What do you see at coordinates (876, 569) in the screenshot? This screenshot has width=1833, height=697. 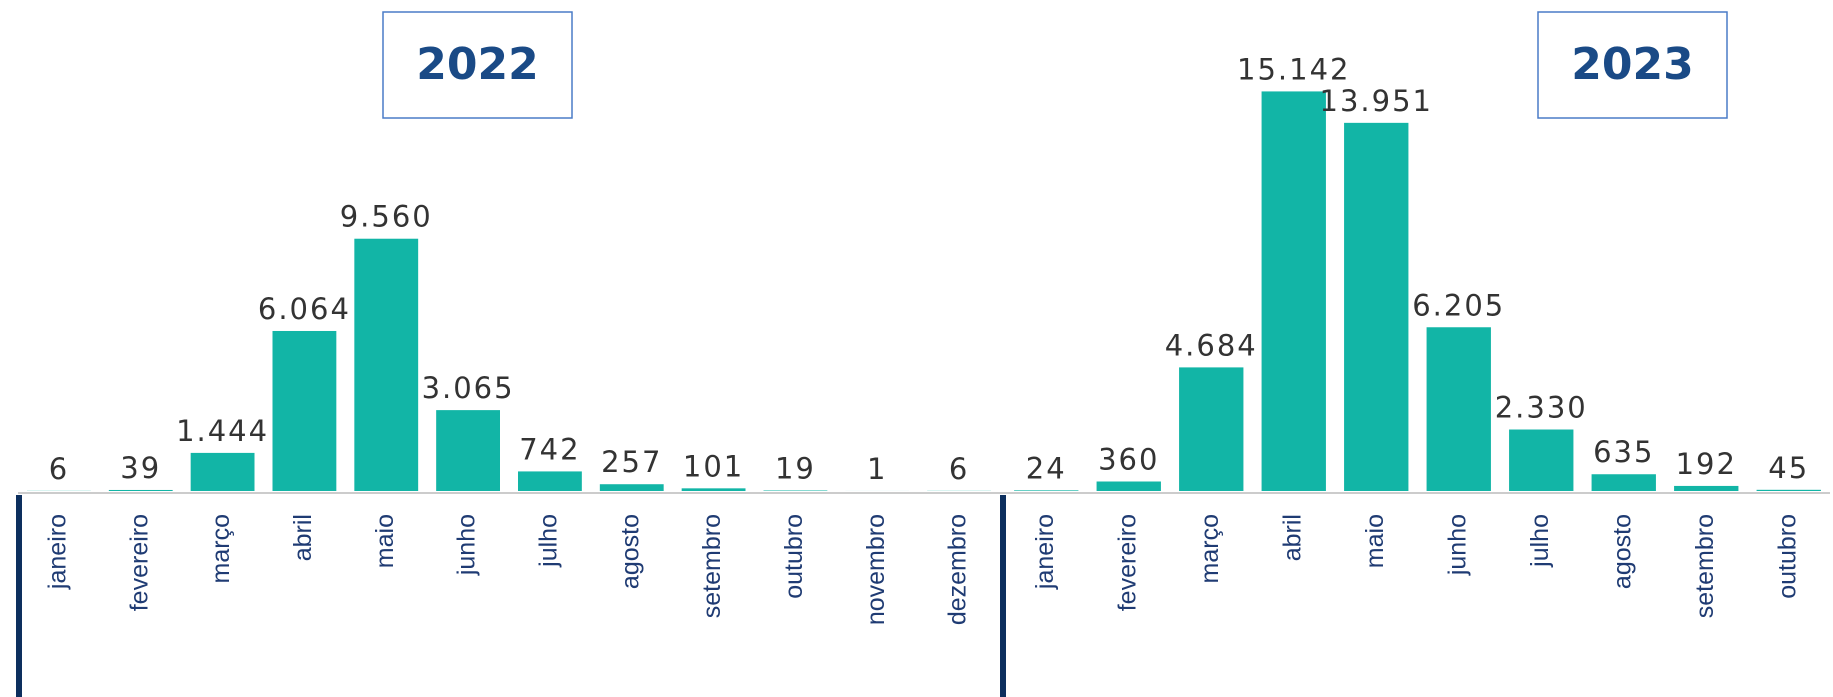 I see `x-tick-label: novembro` at bounding box center [876, 569].